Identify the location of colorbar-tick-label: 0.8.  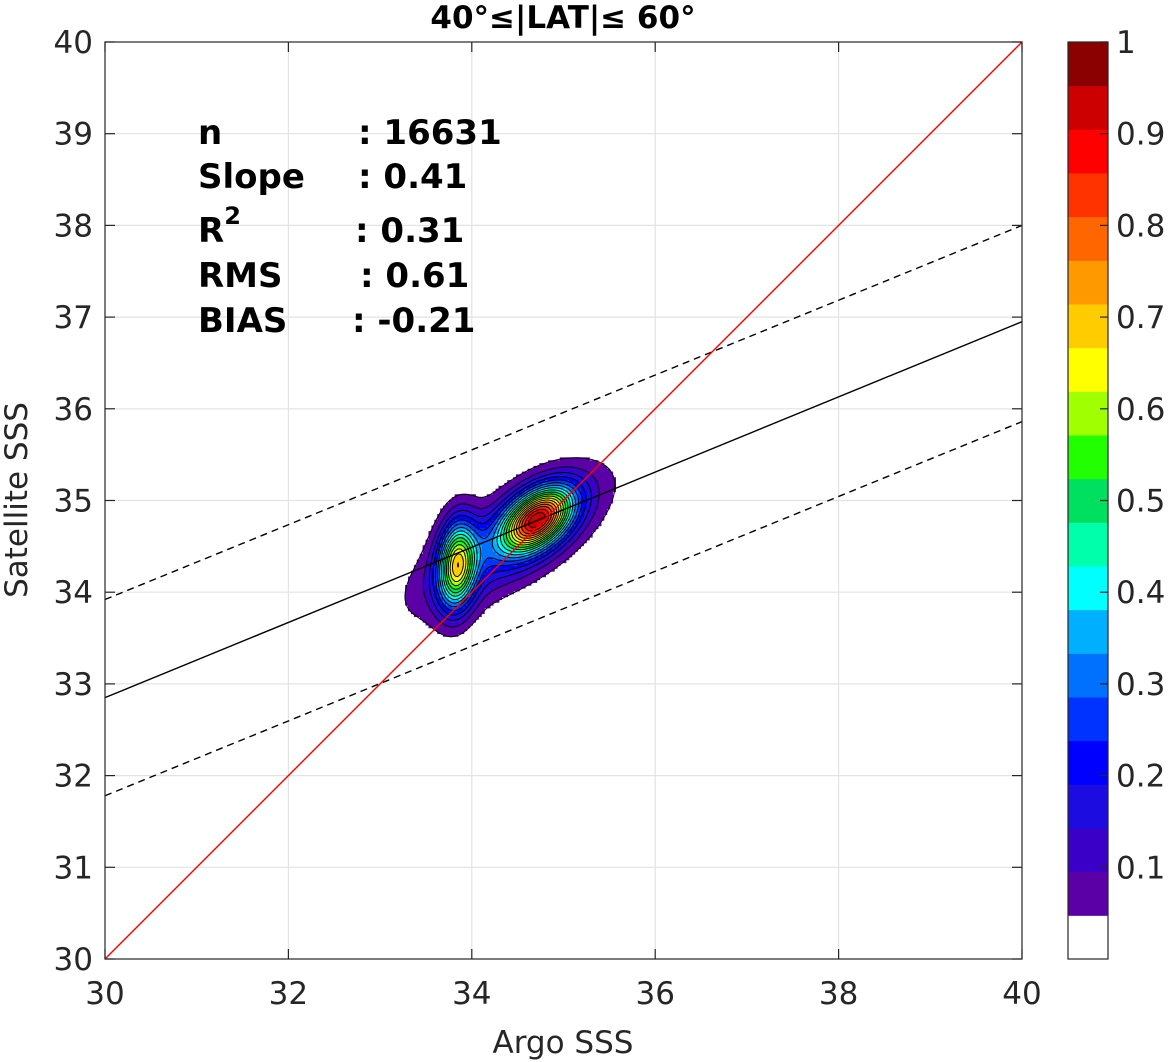
(1140, 226).